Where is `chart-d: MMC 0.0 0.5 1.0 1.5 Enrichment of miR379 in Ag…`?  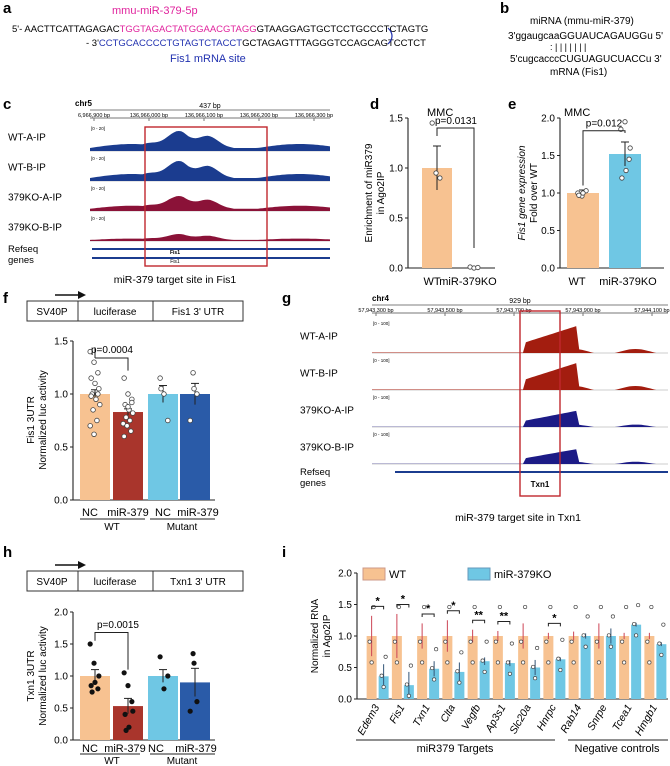 chart-d: MMC 0.0 0.5 1.0 1.5 Enrichment of miR379 in Ag… is located at coordinates (430, 197).